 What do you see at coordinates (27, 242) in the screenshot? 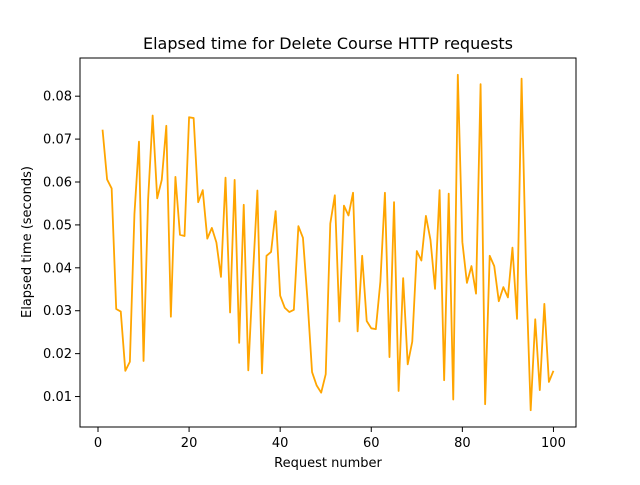
I see `y-axis-label: Elapsed time (seconds)` at bounding box center [27, 242].